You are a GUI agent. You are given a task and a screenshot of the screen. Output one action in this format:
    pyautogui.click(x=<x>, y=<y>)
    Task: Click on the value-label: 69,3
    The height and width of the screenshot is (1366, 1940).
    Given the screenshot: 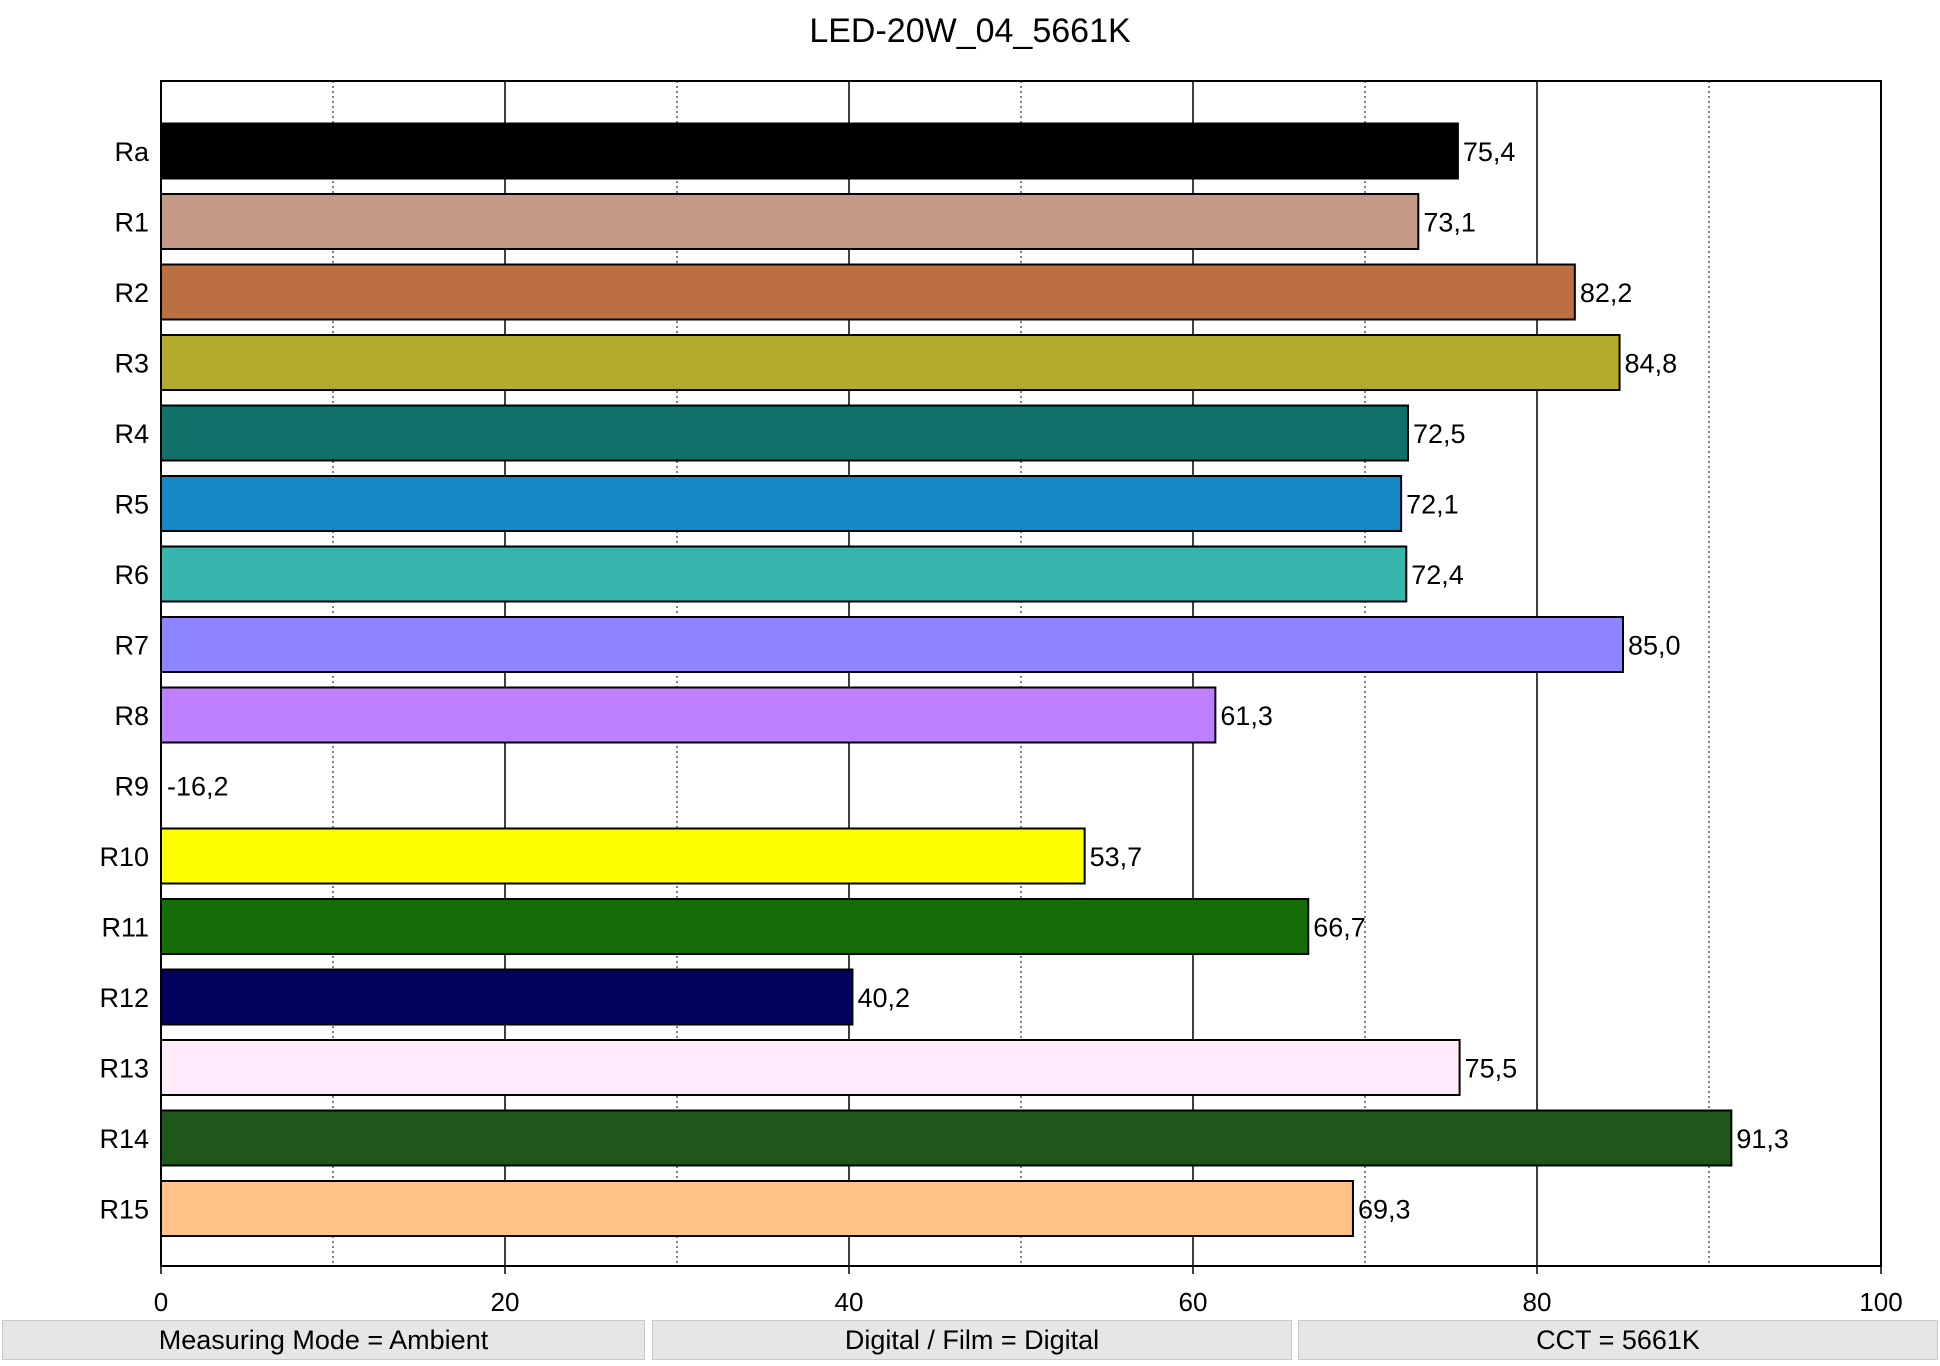 What is the action you would take?
    pyautogui.click(x=1384, y=1210)
    